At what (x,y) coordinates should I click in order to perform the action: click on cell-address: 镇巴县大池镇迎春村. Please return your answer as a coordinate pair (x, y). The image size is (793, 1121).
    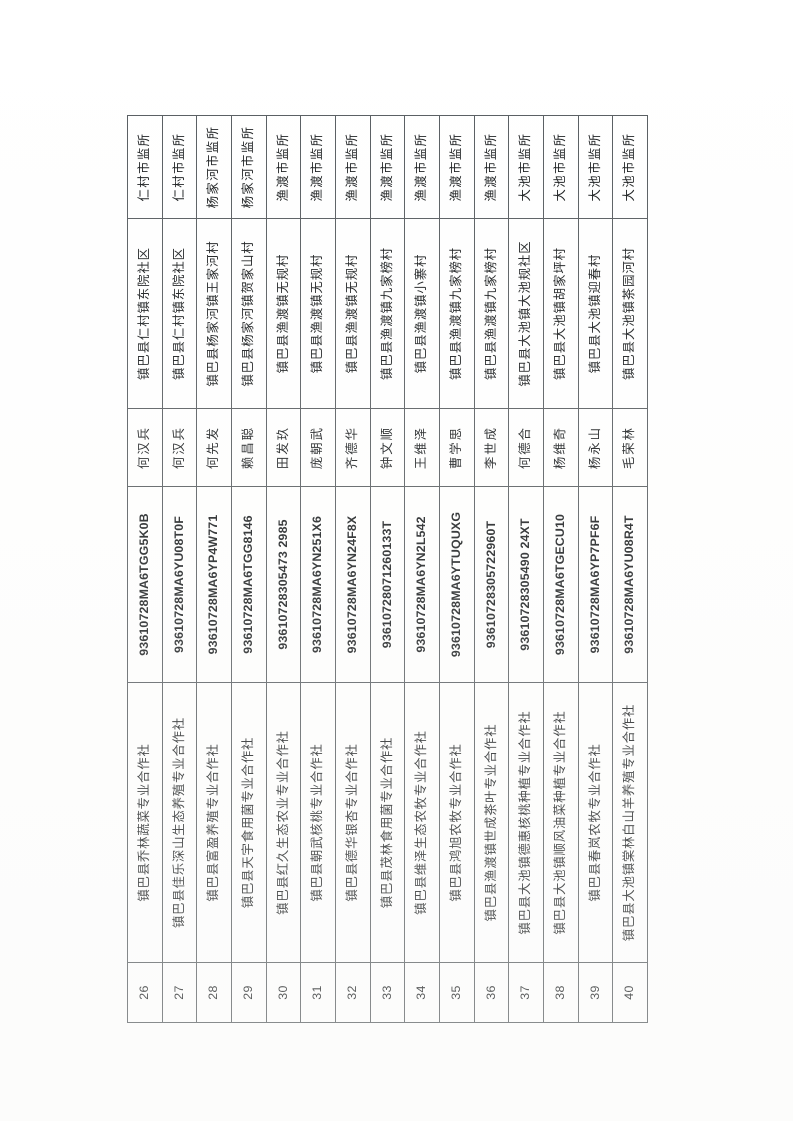
    Looking at the image, I should click on (595, 313).